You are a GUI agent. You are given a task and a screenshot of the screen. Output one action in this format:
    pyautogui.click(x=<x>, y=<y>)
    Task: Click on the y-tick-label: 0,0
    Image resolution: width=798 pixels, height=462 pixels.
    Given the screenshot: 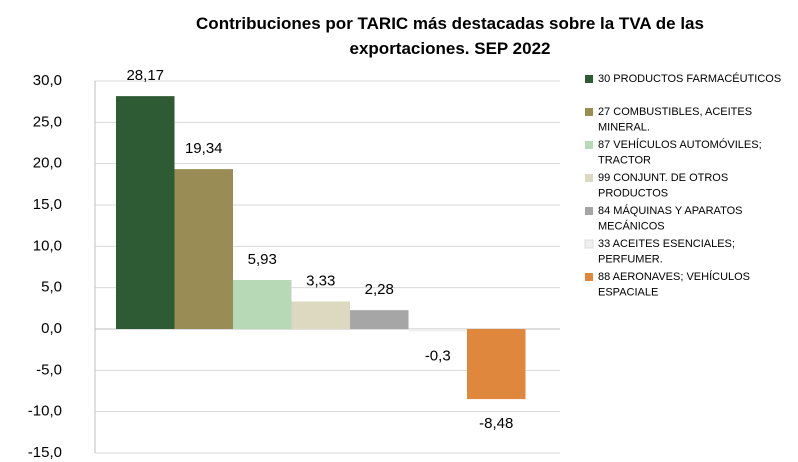 What is the action you would take?
    pyautogui.click(x=51, y=328)
    